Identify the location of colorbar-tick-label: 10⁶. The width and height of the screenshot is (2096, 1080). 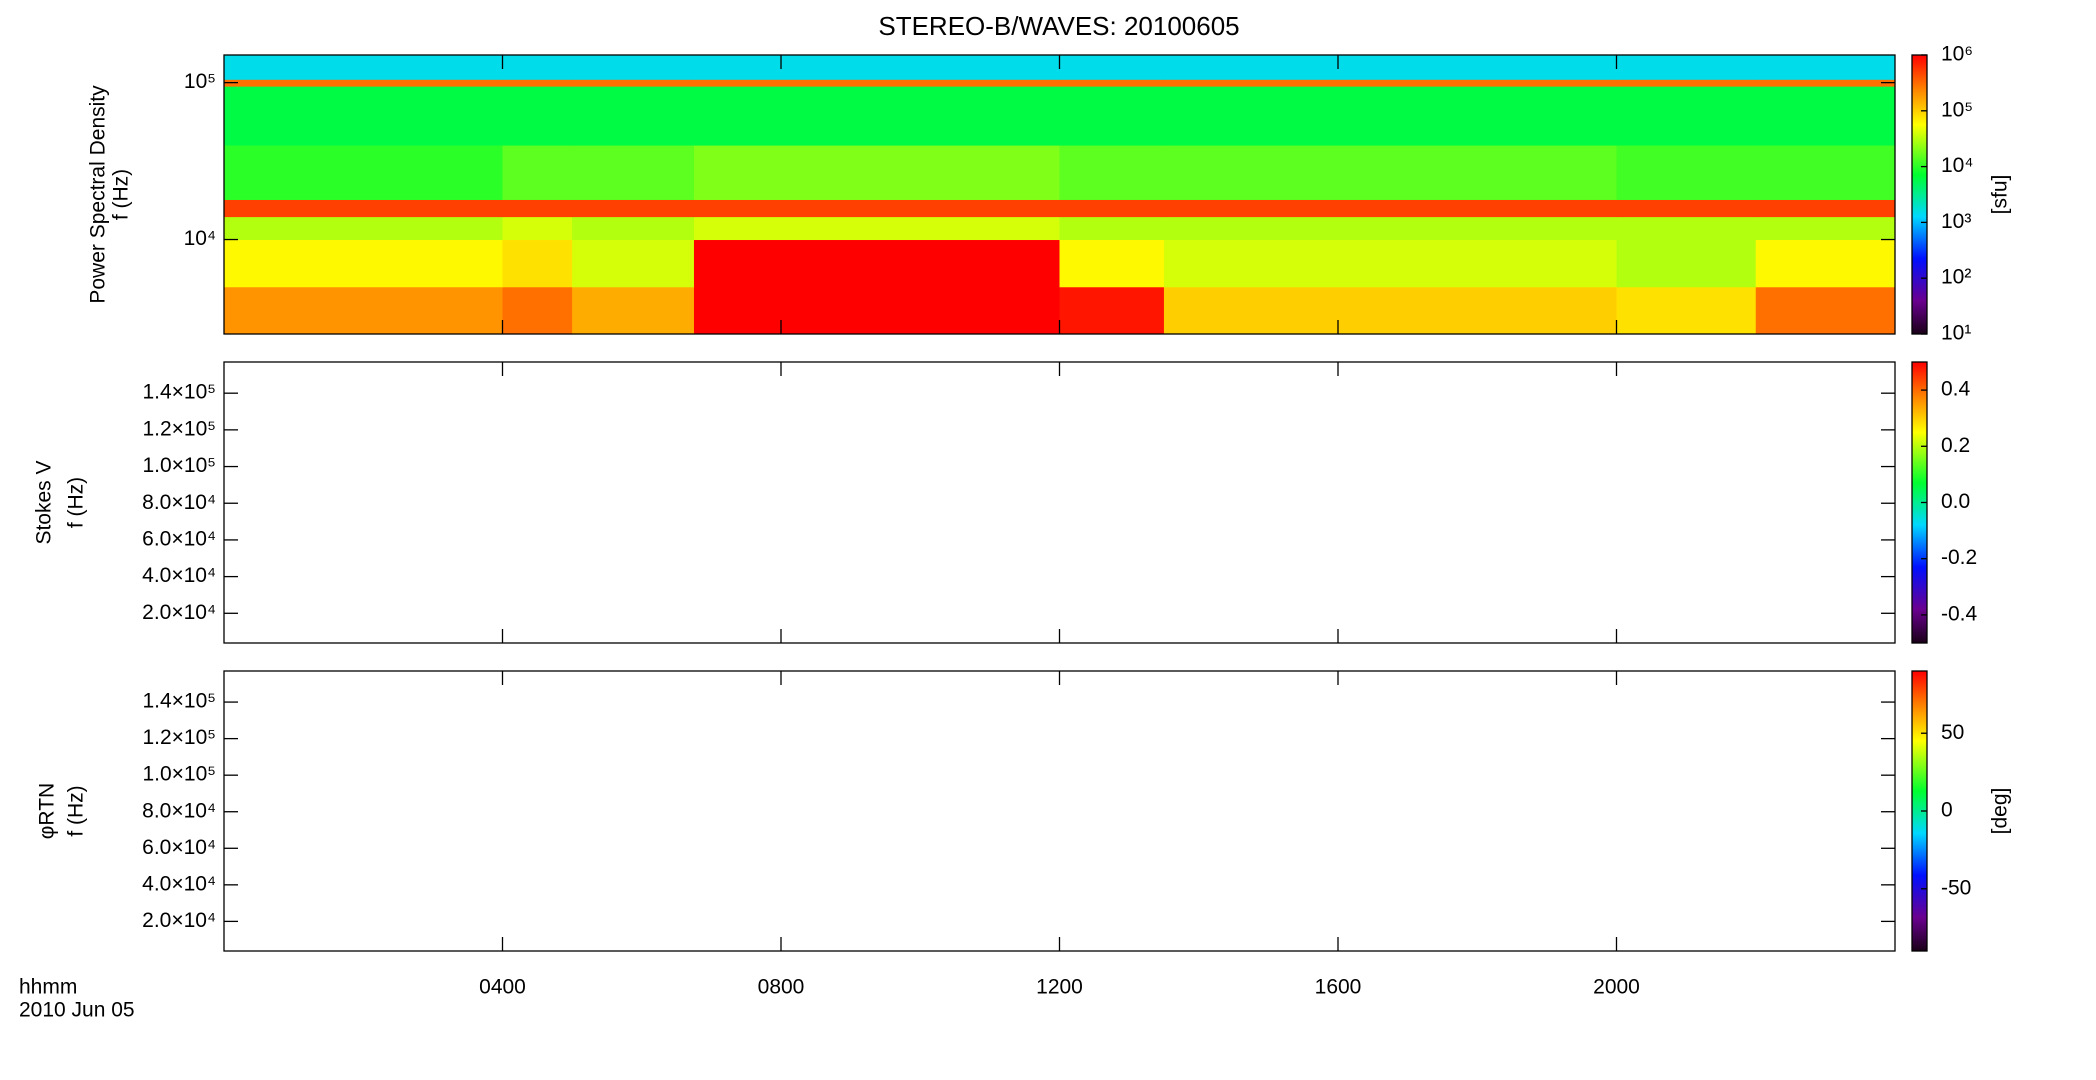
(1957, 54).